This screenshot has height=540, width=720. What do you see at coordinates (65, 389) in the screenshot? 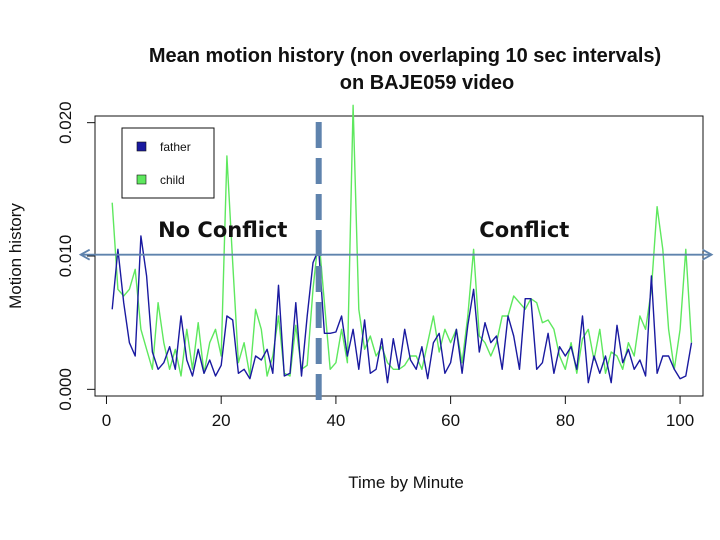
I see `y-tick-label: 0.000` at bounding box center [65, 389].